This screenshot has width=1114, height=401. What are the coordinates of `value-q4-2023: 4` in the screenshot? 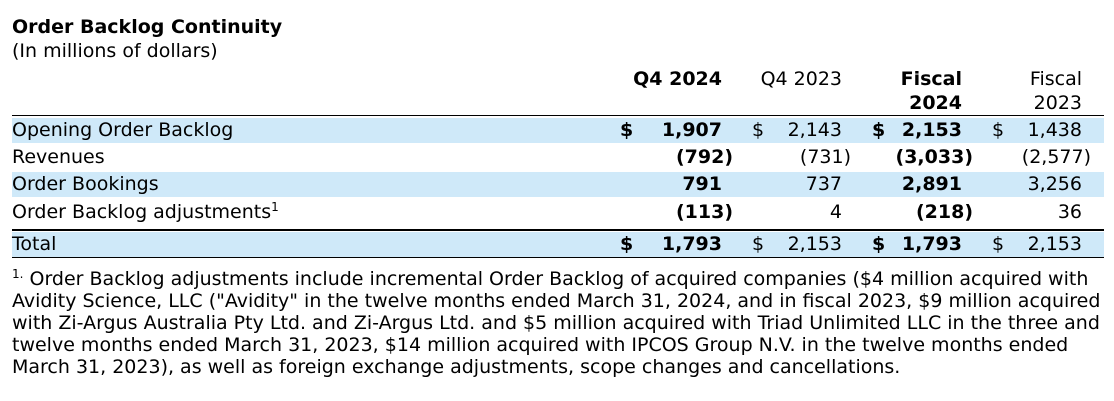 It's located at (835, 212).